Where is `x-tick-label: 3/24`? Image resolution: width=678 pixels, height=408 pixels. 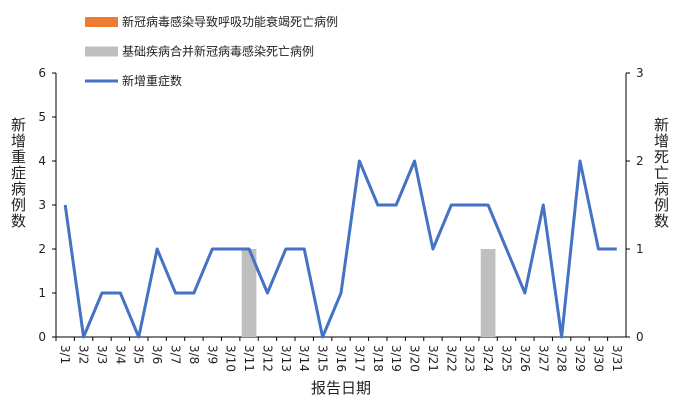
x-tick-label: 3/24 is located at coordinates (488, 358).